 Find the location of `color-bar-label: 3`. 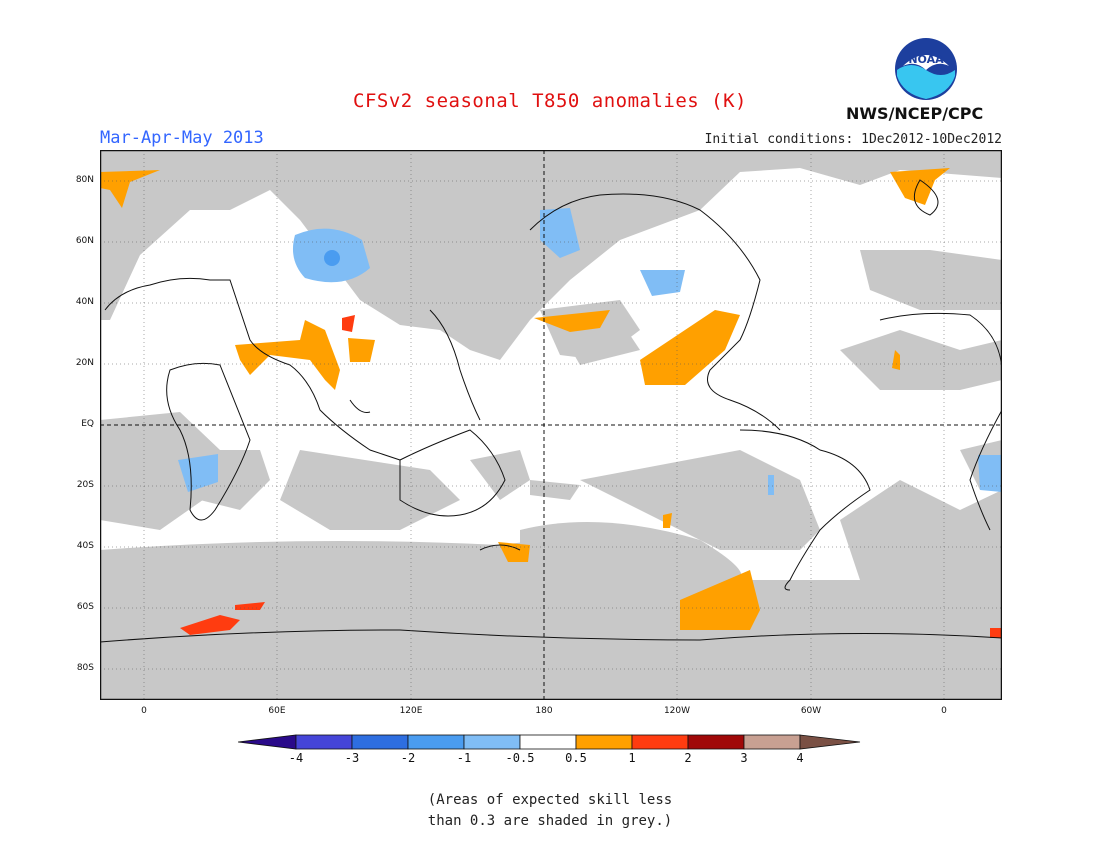

color-bar-label: 3 is located at coordinates (744, 758).